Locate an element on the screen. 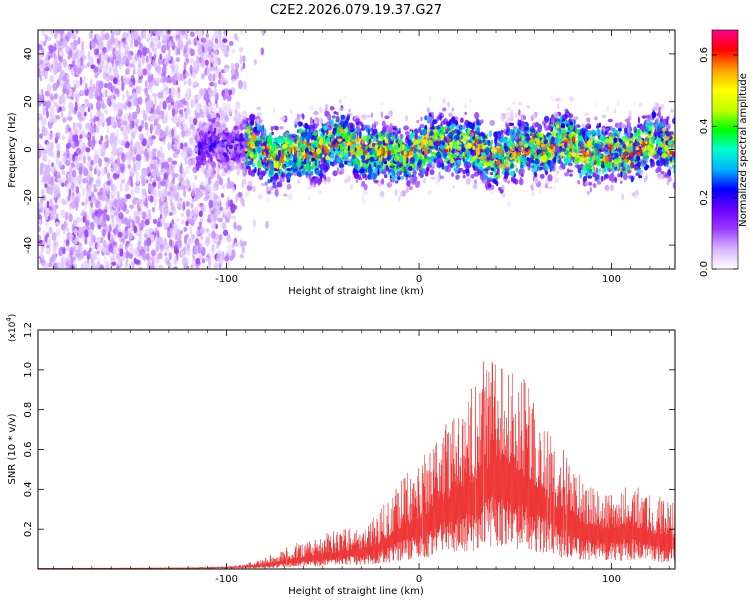 The width and height of the screenshot is (750, 600). snr-x-tick-label: -100 is located at coordinates (226, 579).